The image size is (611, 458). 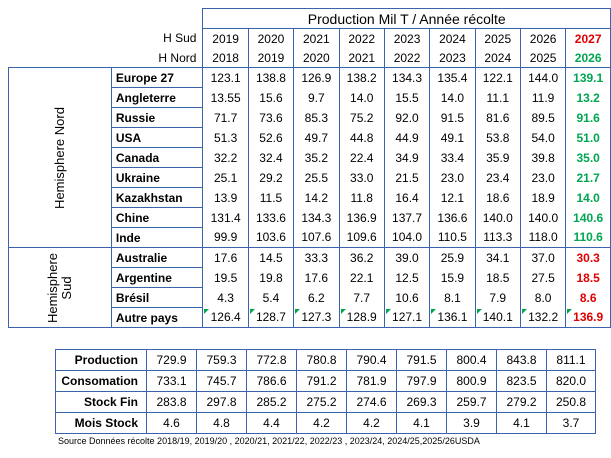 What do you see at coordinates (497, 137) in the screenshot?
I see `value-cell: 53.8` at bounding box center [497, 137].